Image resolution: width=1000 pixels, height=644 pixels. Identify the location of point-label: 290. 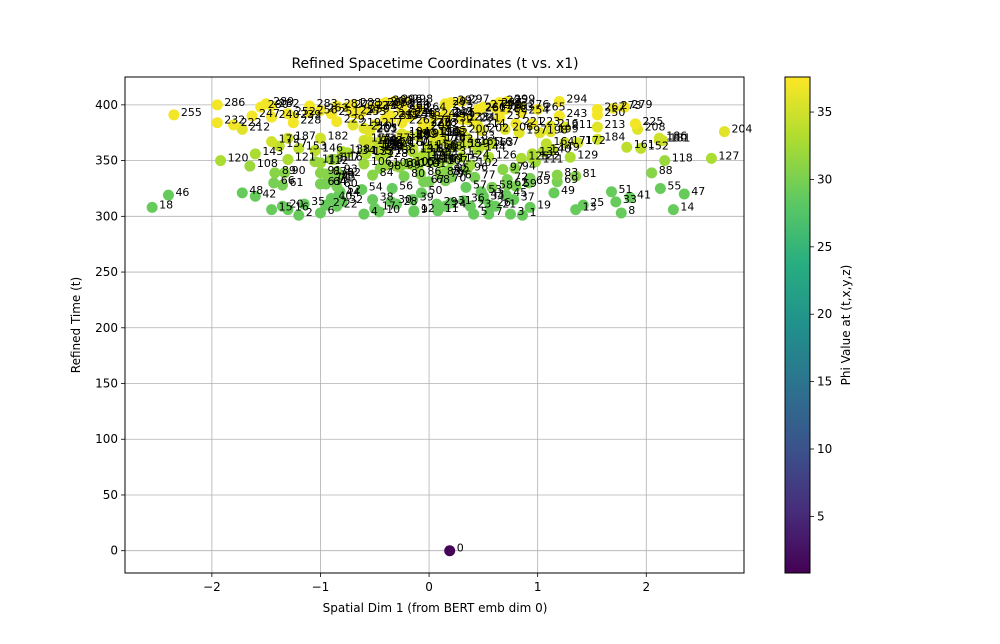
(400, 101).